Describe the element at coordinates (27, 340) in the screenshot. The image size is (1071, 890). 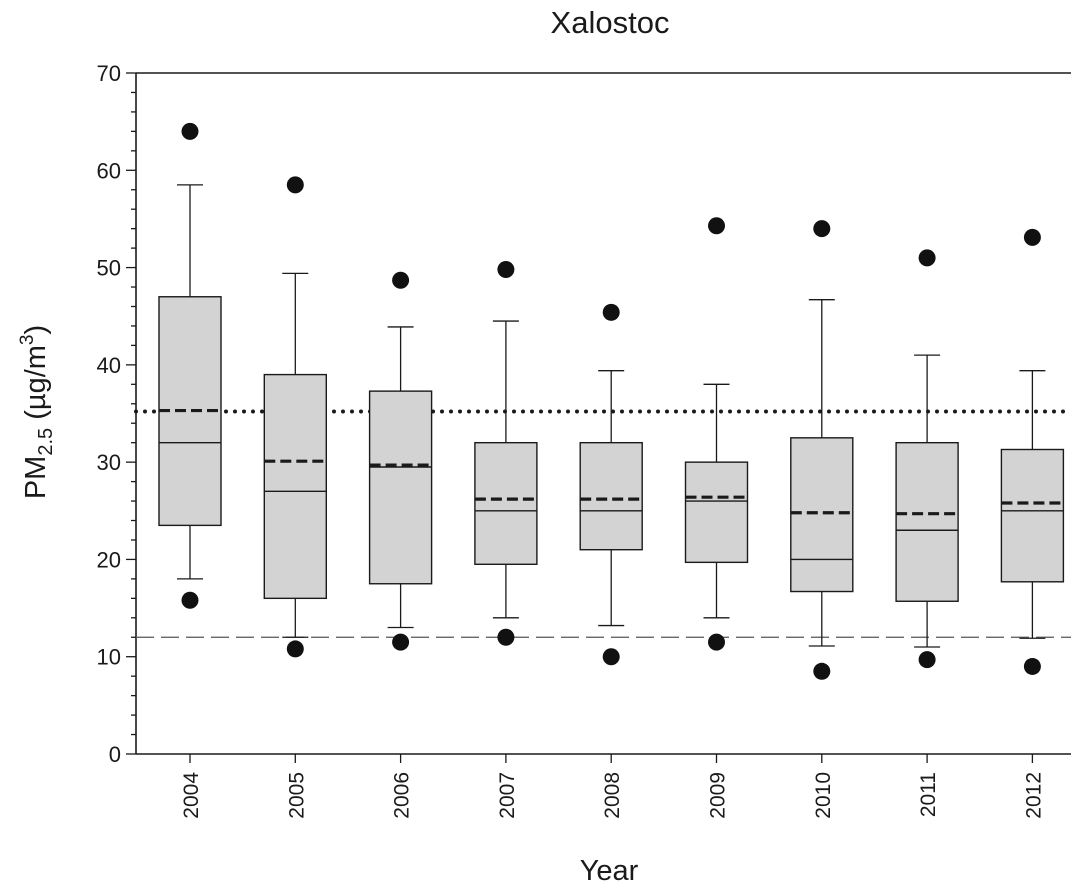
I see `y-axis-label-superscript: 3` at that location.